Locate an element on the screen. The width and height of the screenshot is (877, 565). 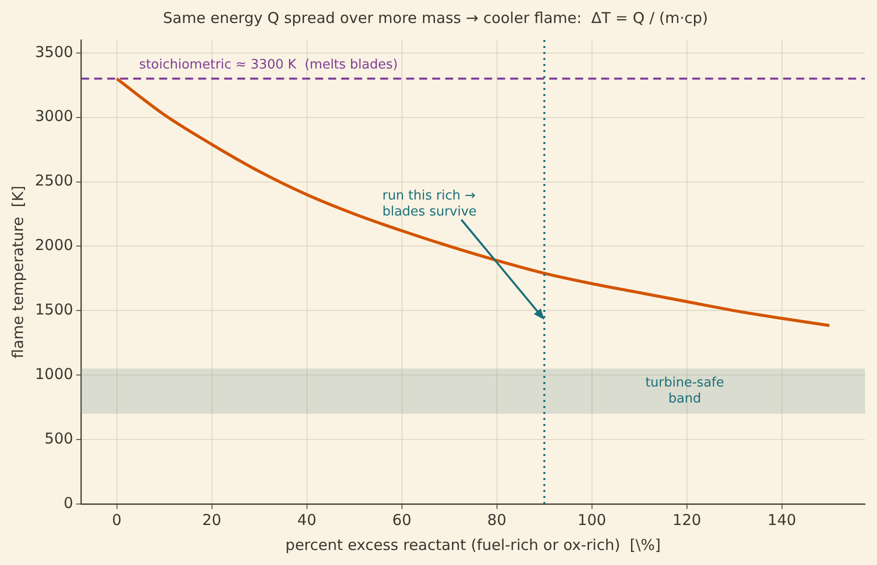
band-label: turbine-safe band is located at coordinates (684, 391).